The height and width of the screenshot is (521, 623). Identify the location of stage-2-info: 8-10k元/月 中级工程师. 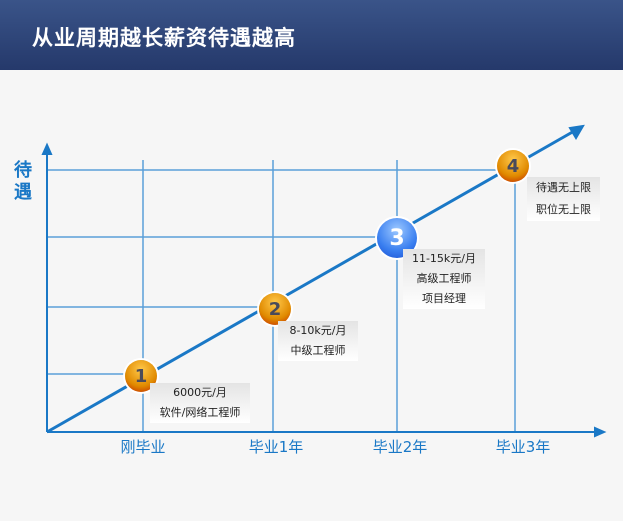
(318, 341).